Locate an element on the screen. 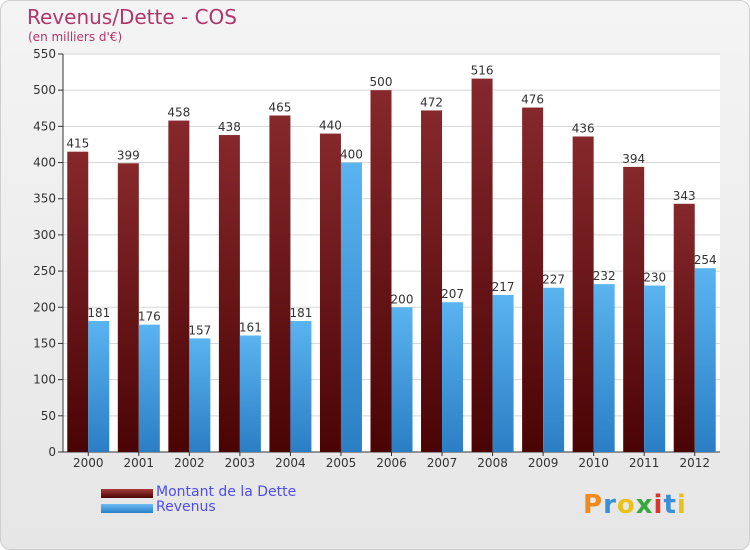  data-label: 394 is located at coordinates (633, 159).